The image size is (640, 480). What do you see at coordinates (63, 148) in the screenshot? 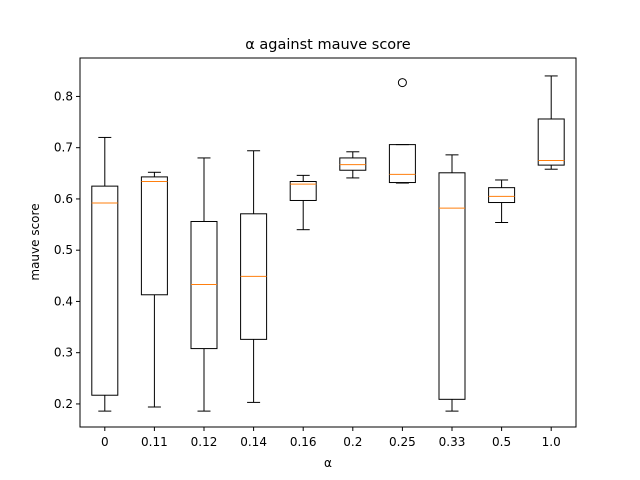
I see `y-tick-label: 0.7` at bounding box center [63, 148].